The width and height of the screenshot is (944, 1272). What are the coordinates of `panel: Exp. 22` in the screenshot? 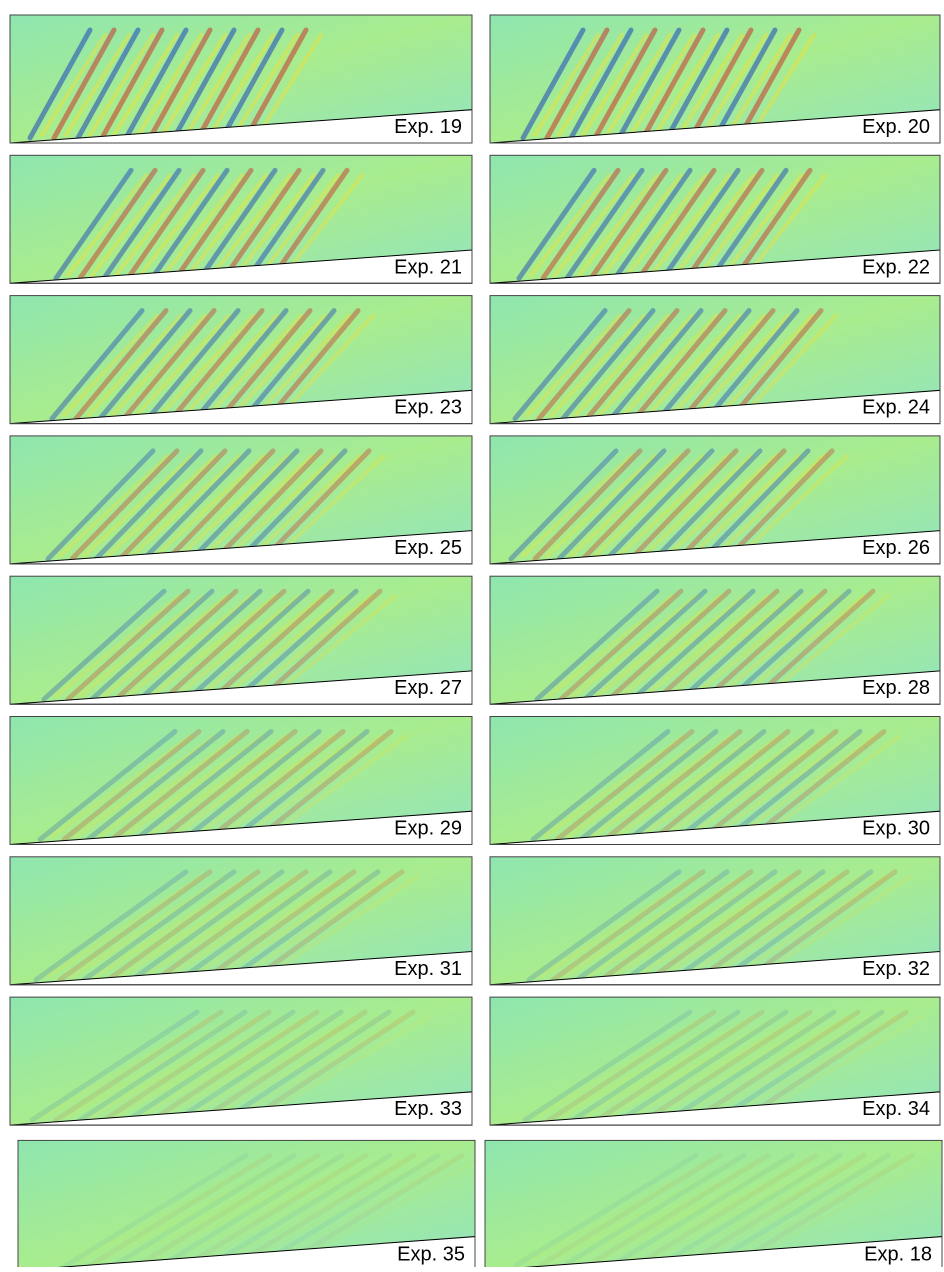 It's located at (715, 219).